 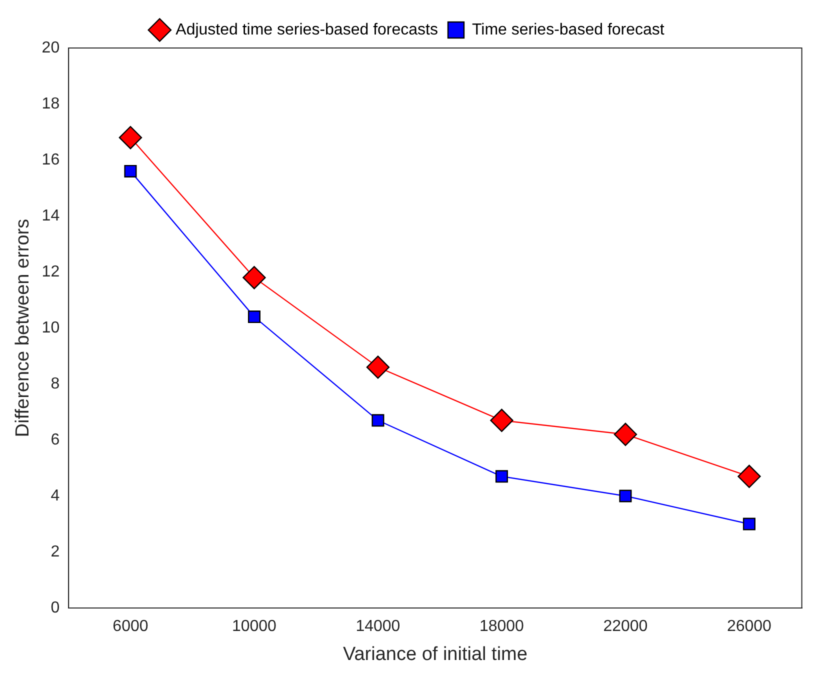 What do you see at coordinates (55, 551) in the screenshot?
I see `y-tick-label: 2` at bounding box center [55, 551].